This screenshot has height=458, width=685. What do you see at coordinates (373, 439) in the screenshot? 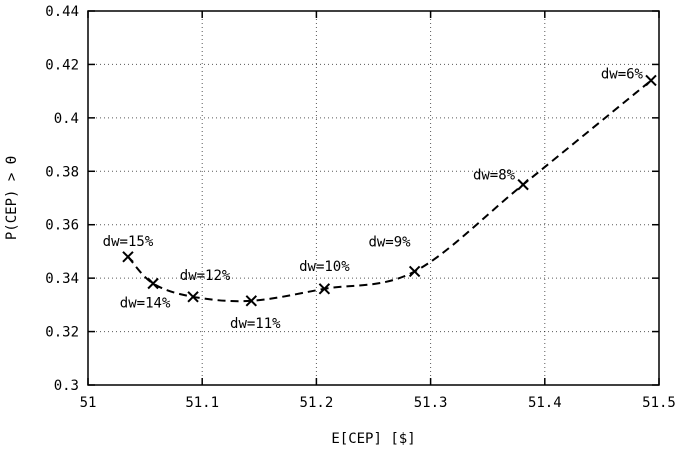
I see `x-axis-label: E[CEP] [$]` at bounding box center [373, 439].